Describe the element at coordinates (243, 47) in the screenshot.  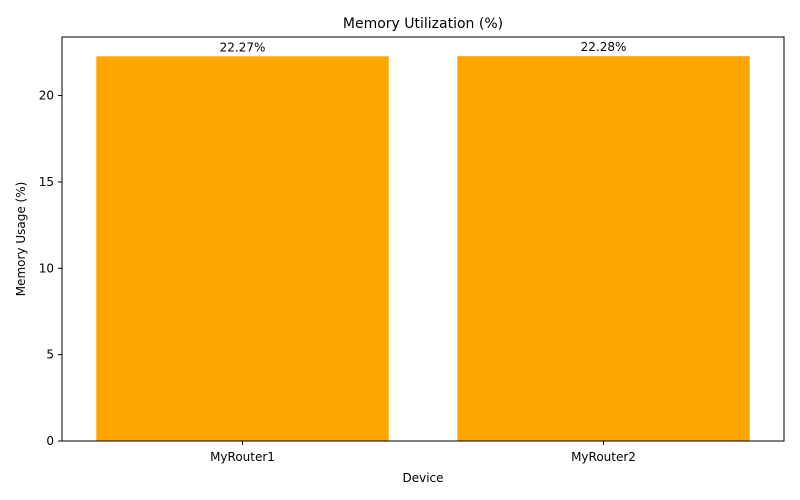
I see `data-label-myrouter1: 22.27%` at that location.